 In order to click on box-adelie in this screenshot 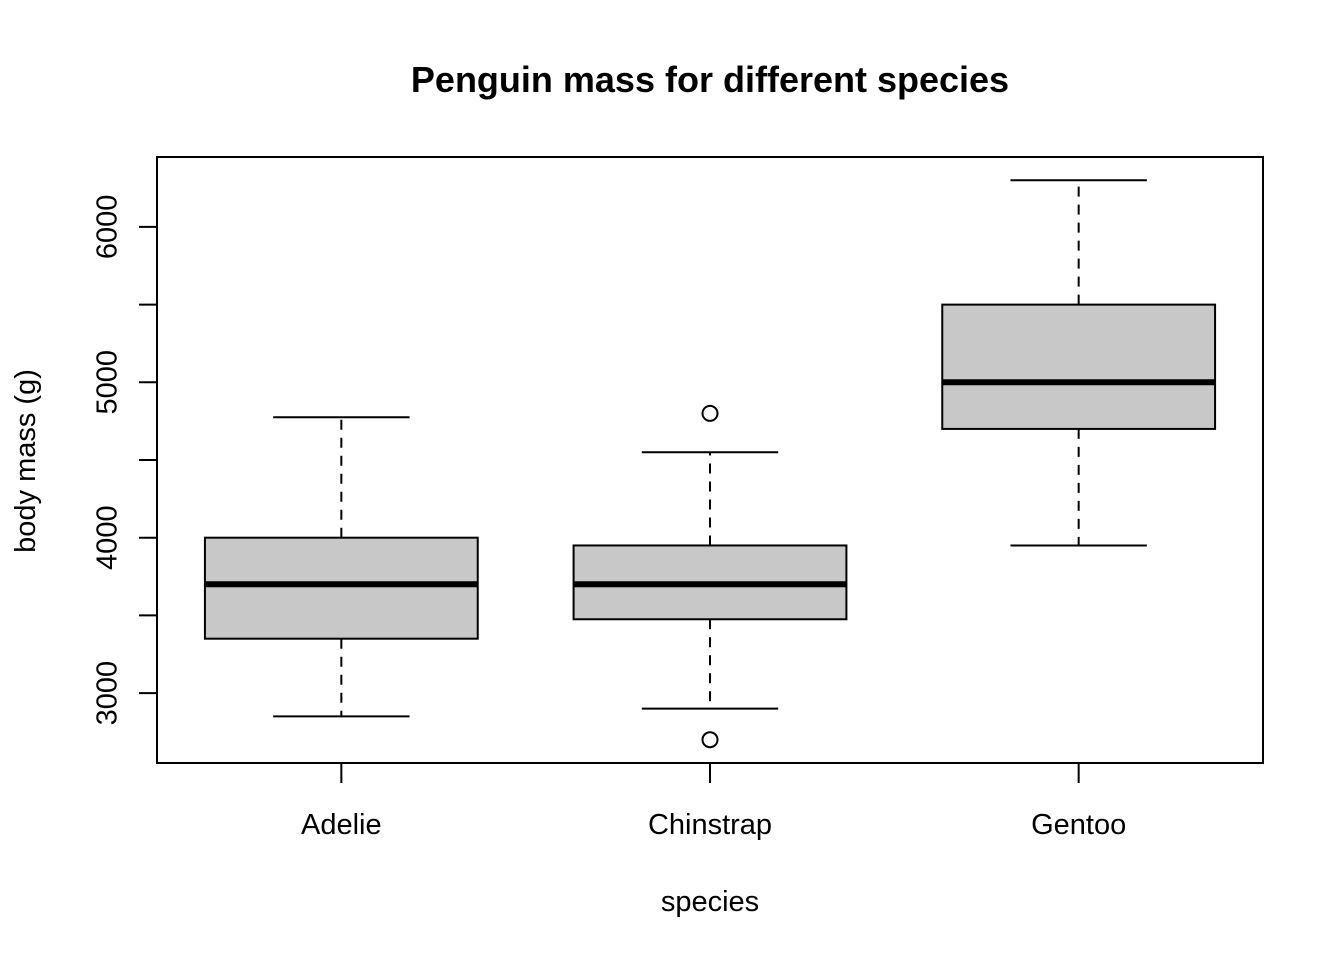, I will do `click(341, 567)`.